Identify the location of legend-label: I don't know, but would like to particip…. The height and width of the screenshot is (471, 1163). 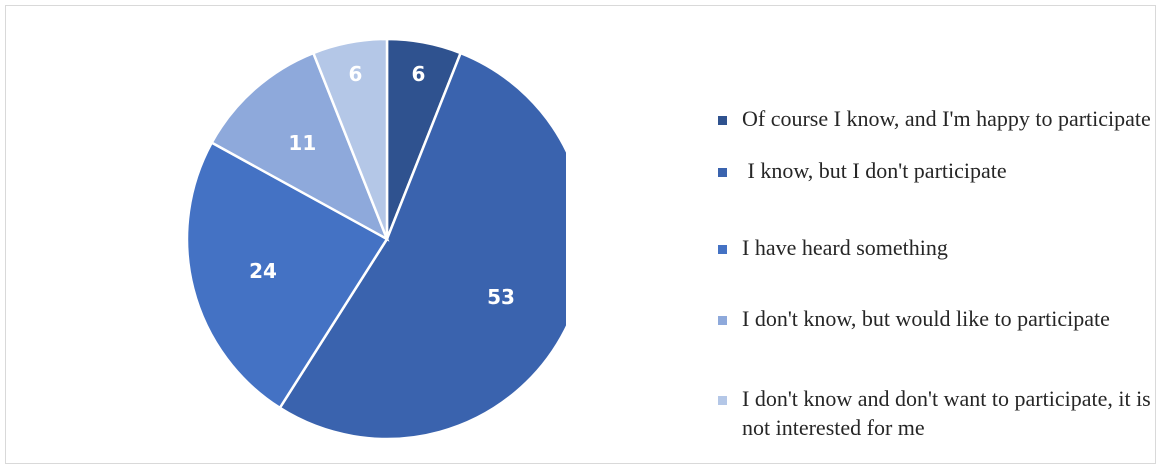
(926, 318).